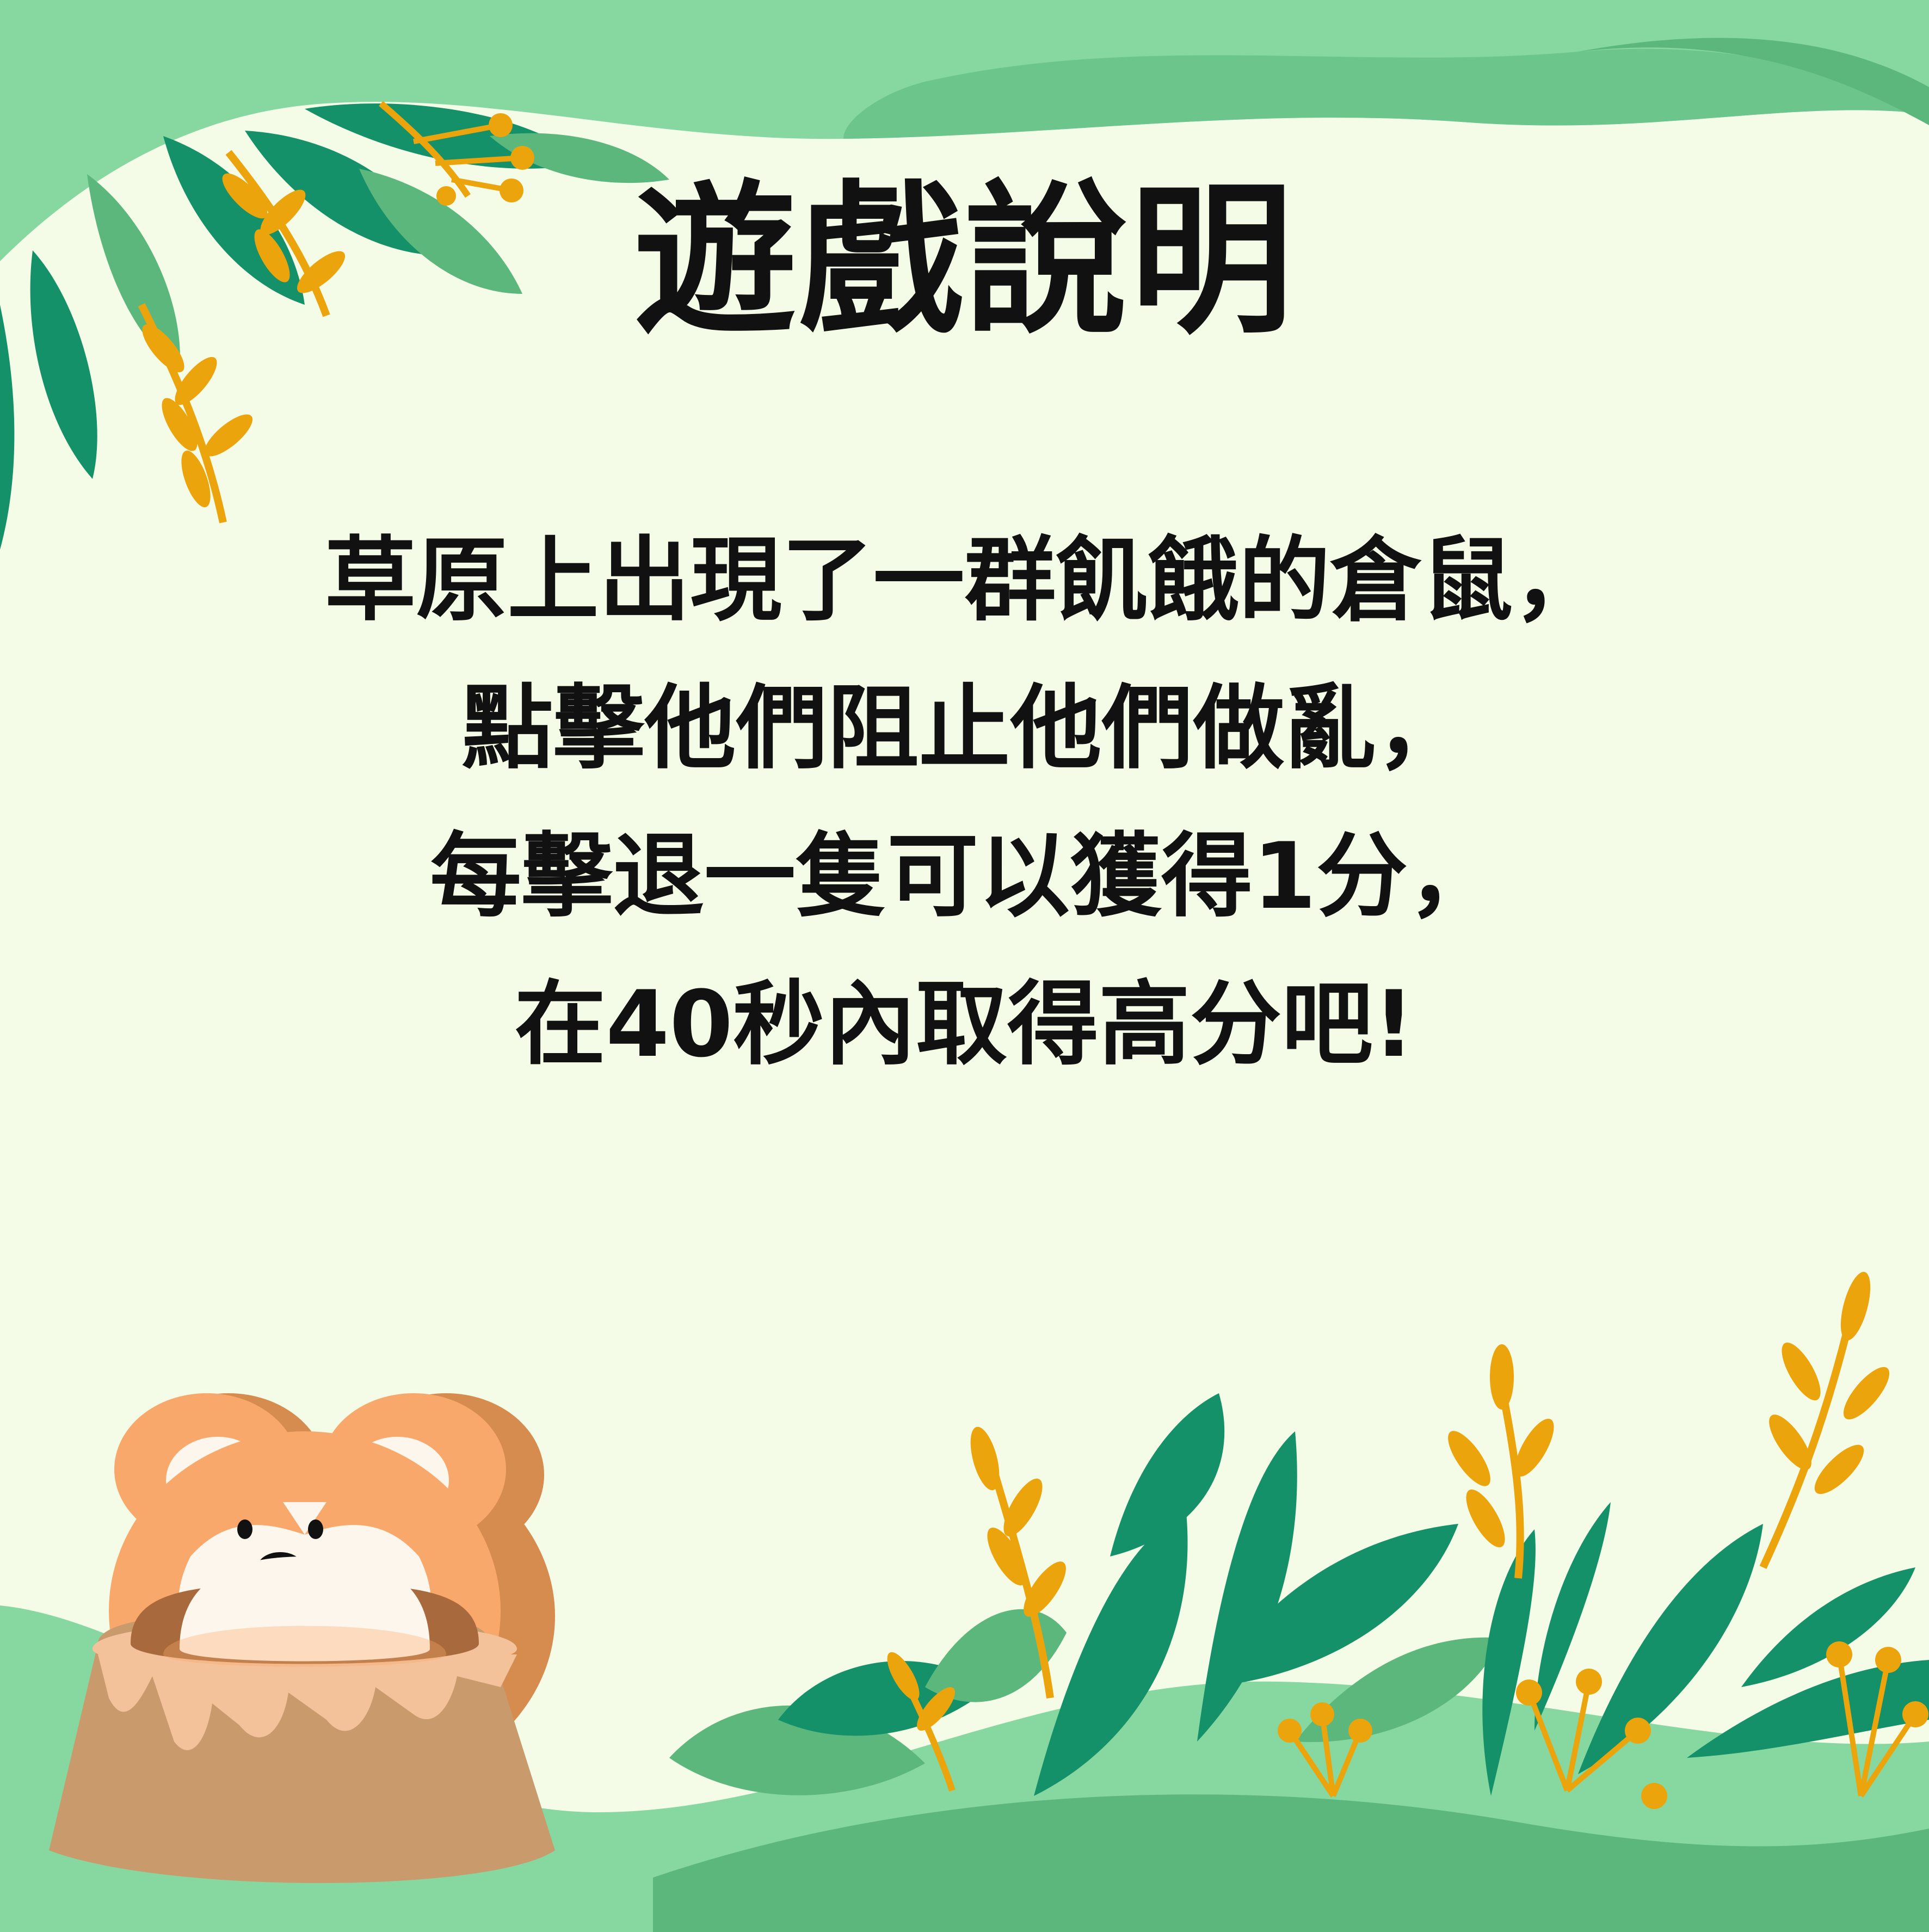 The height and width of the screenshot is (1932, 1929). What do you see at coordinates (302, 1638) in the screenshot?
I see `hamster-in-stump-icon` at bounding box center [302, 1638].